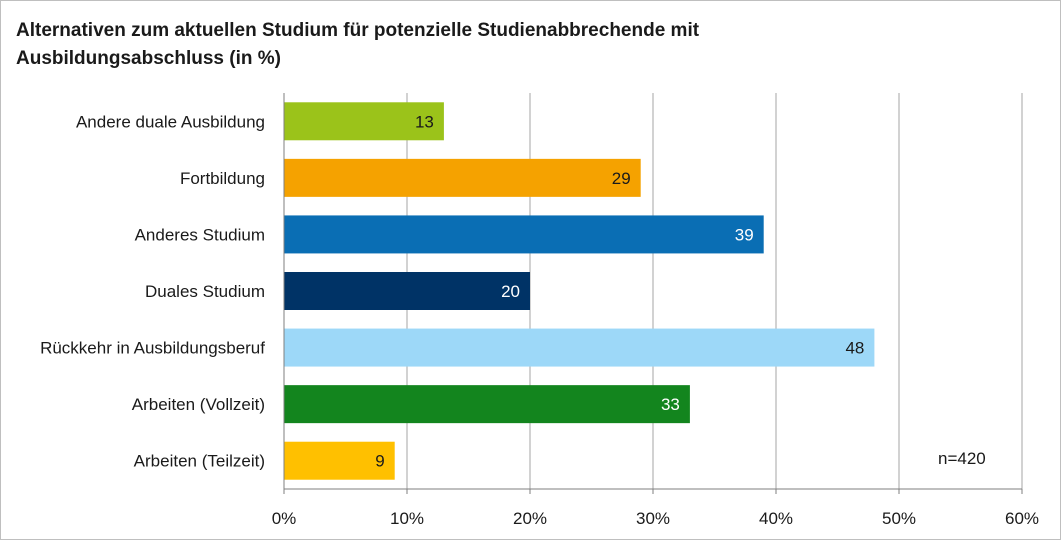 This screenshot has width=1061, height=540. I want to click on data-label: 33, so click(670, 404).